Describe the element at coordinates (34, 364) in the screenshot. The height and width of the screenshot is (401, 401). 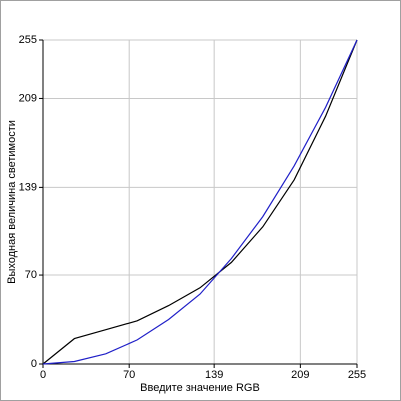
I see `y-tick-label: 0` at that location.